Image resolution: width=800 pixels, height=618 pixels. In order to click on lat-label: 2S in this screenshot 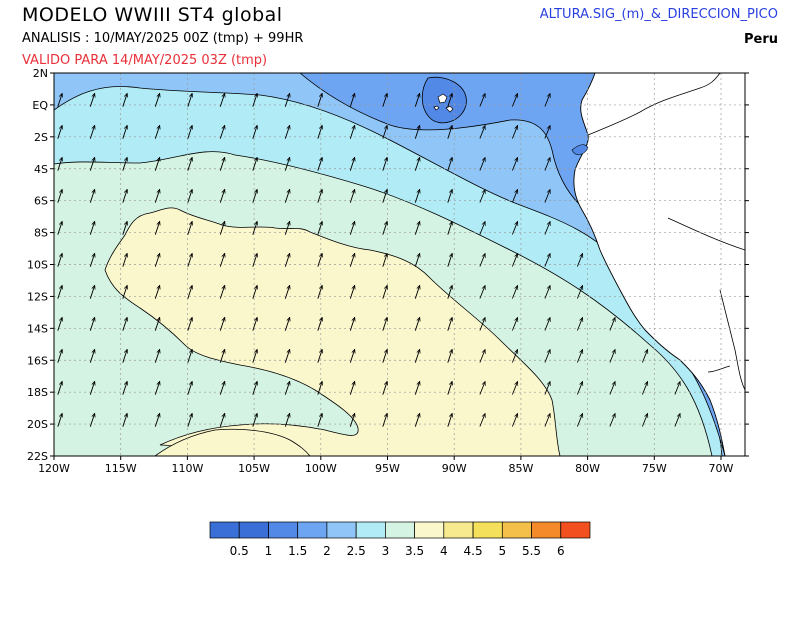, I will do `click(41, 137)`.